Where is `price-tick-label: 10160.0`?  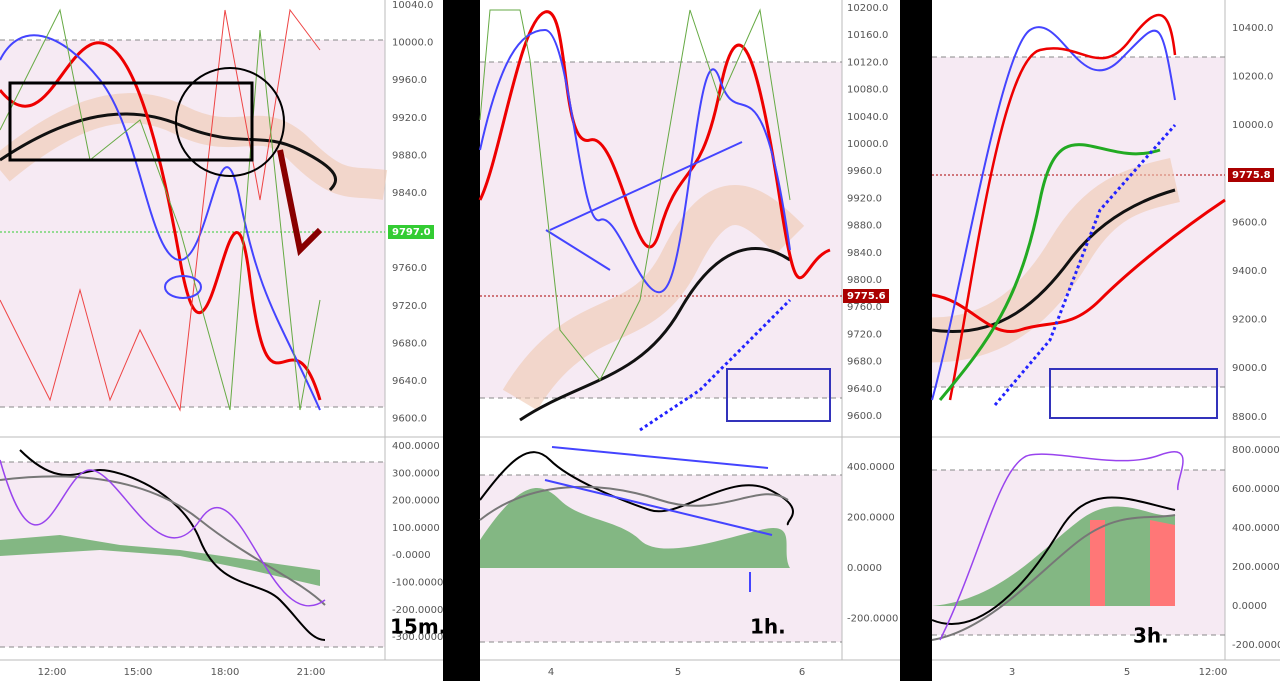
price-tick-label: 10160.0 is located at coordinates (867, 35).